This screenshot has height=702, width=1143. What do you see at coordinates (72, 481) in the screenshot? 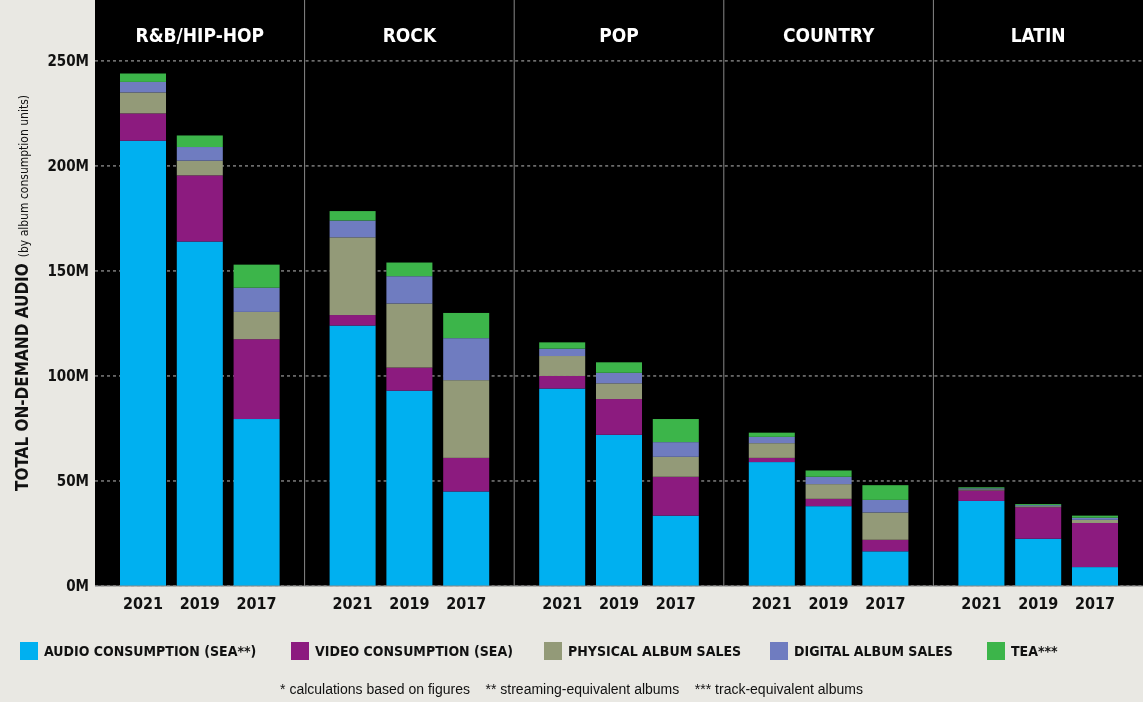
I see `y-tick-label: 50M` at bounding box center [72, 481].